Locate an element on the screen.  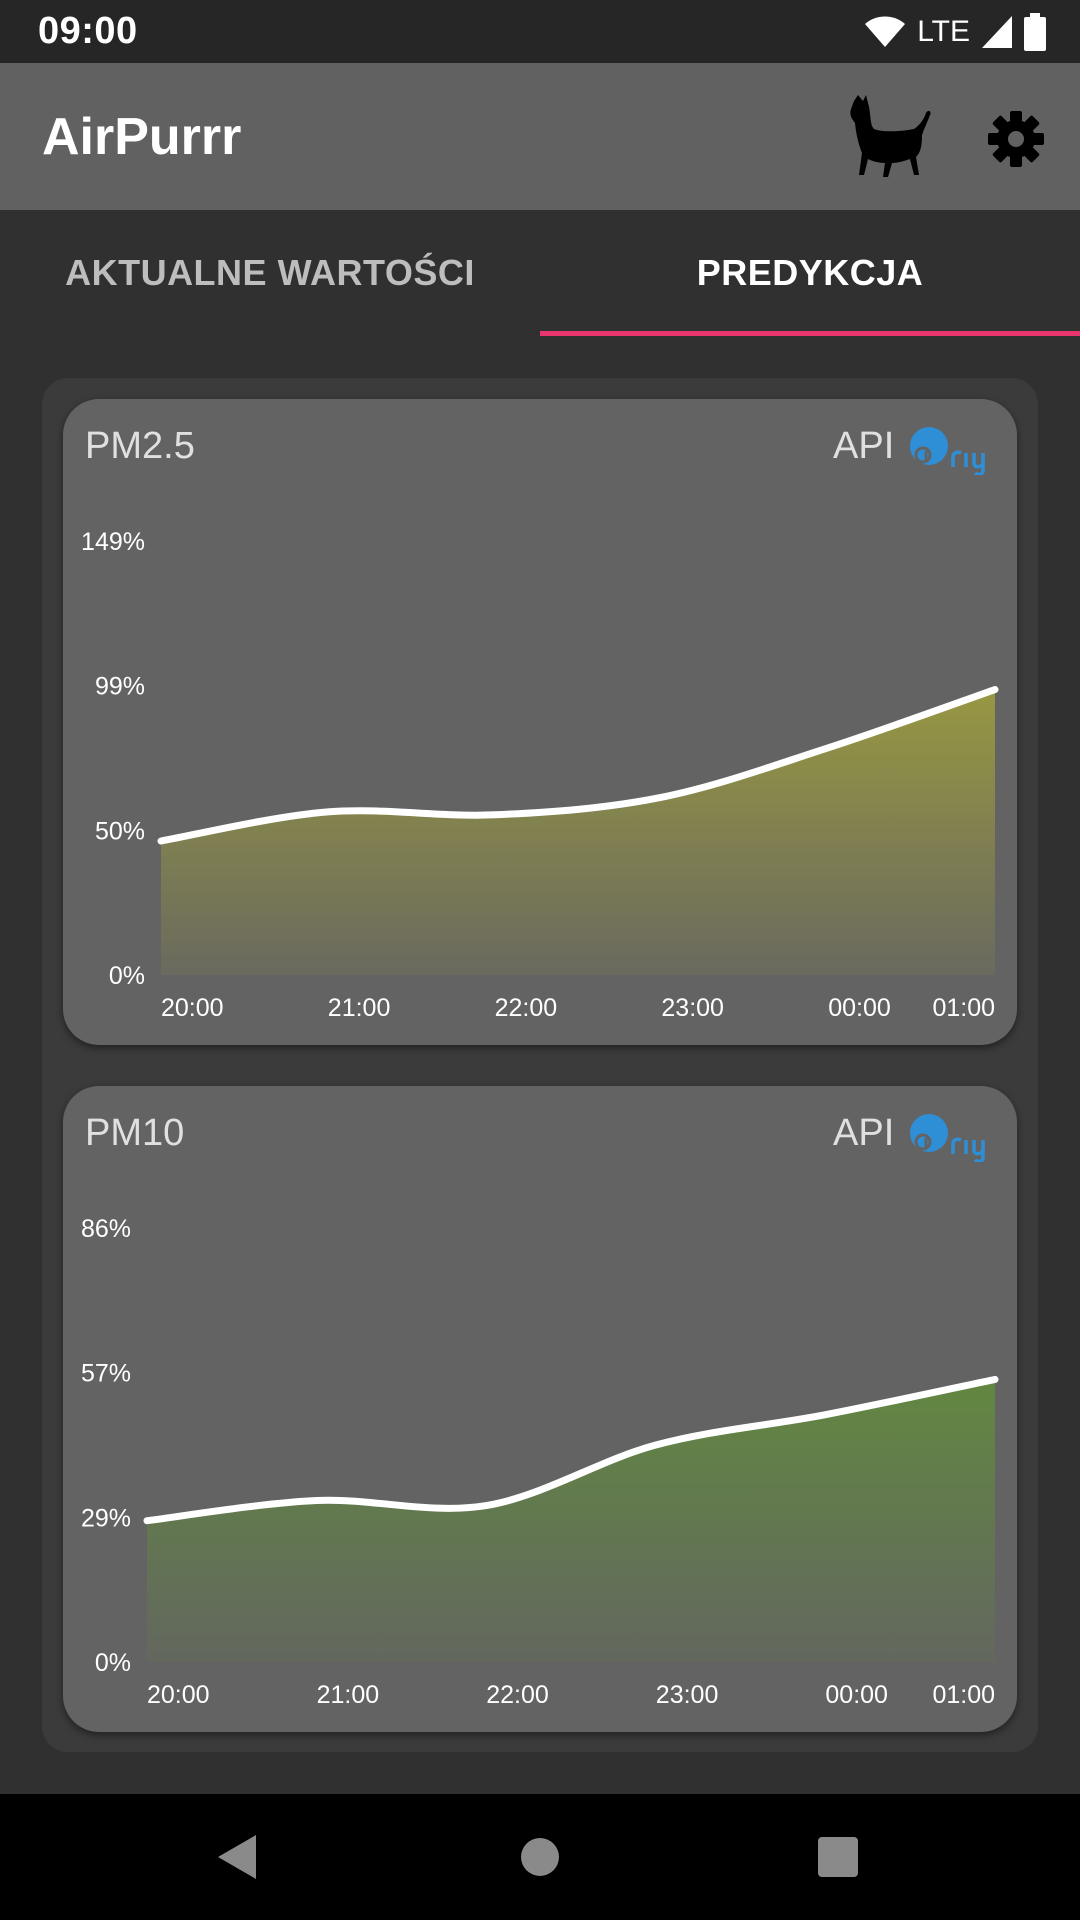
card-title: PM10 is located at coordinates (135, 1133).